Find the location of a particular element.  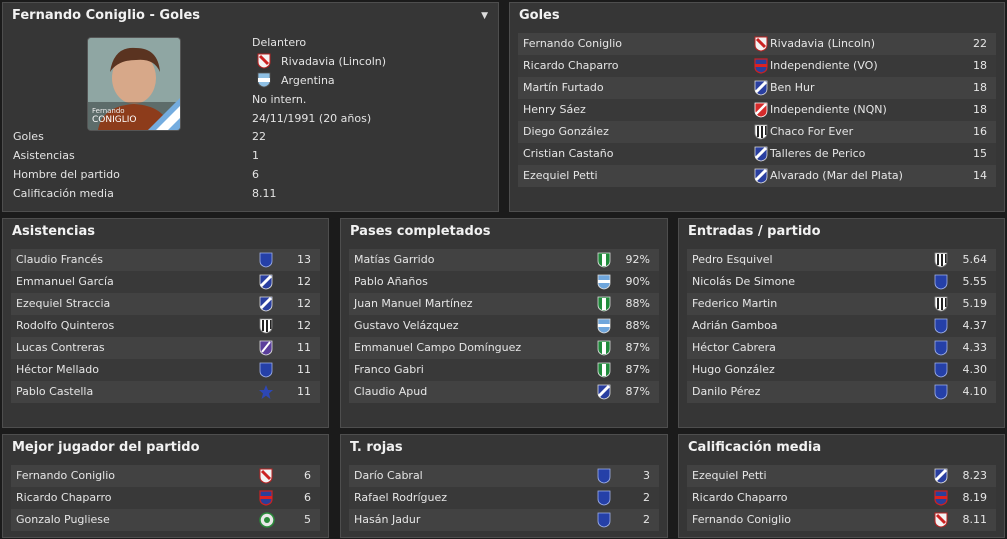

player-name: Darío Cabral is located at coordinates (388, 475).